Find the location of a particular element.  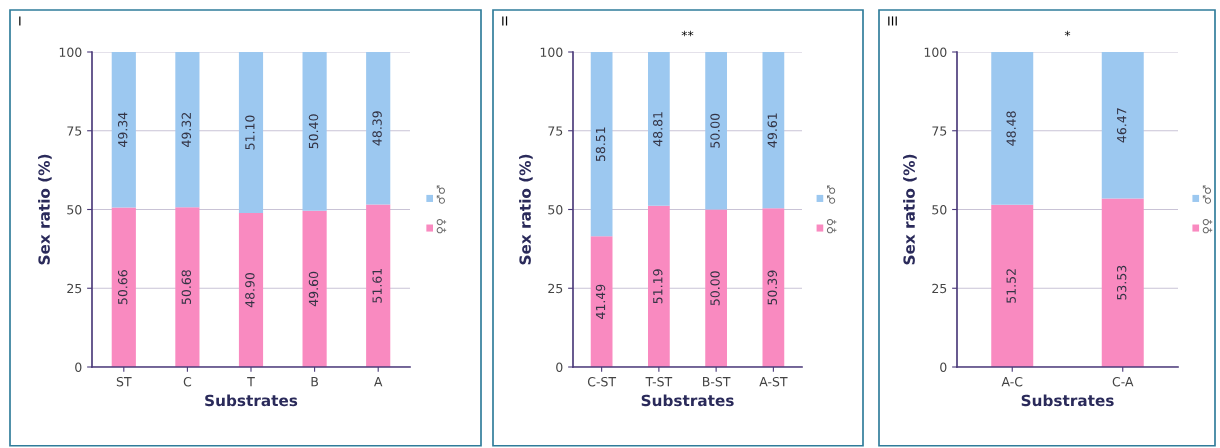

x-tick-label: A-ST is located at coordinates (773, 381).